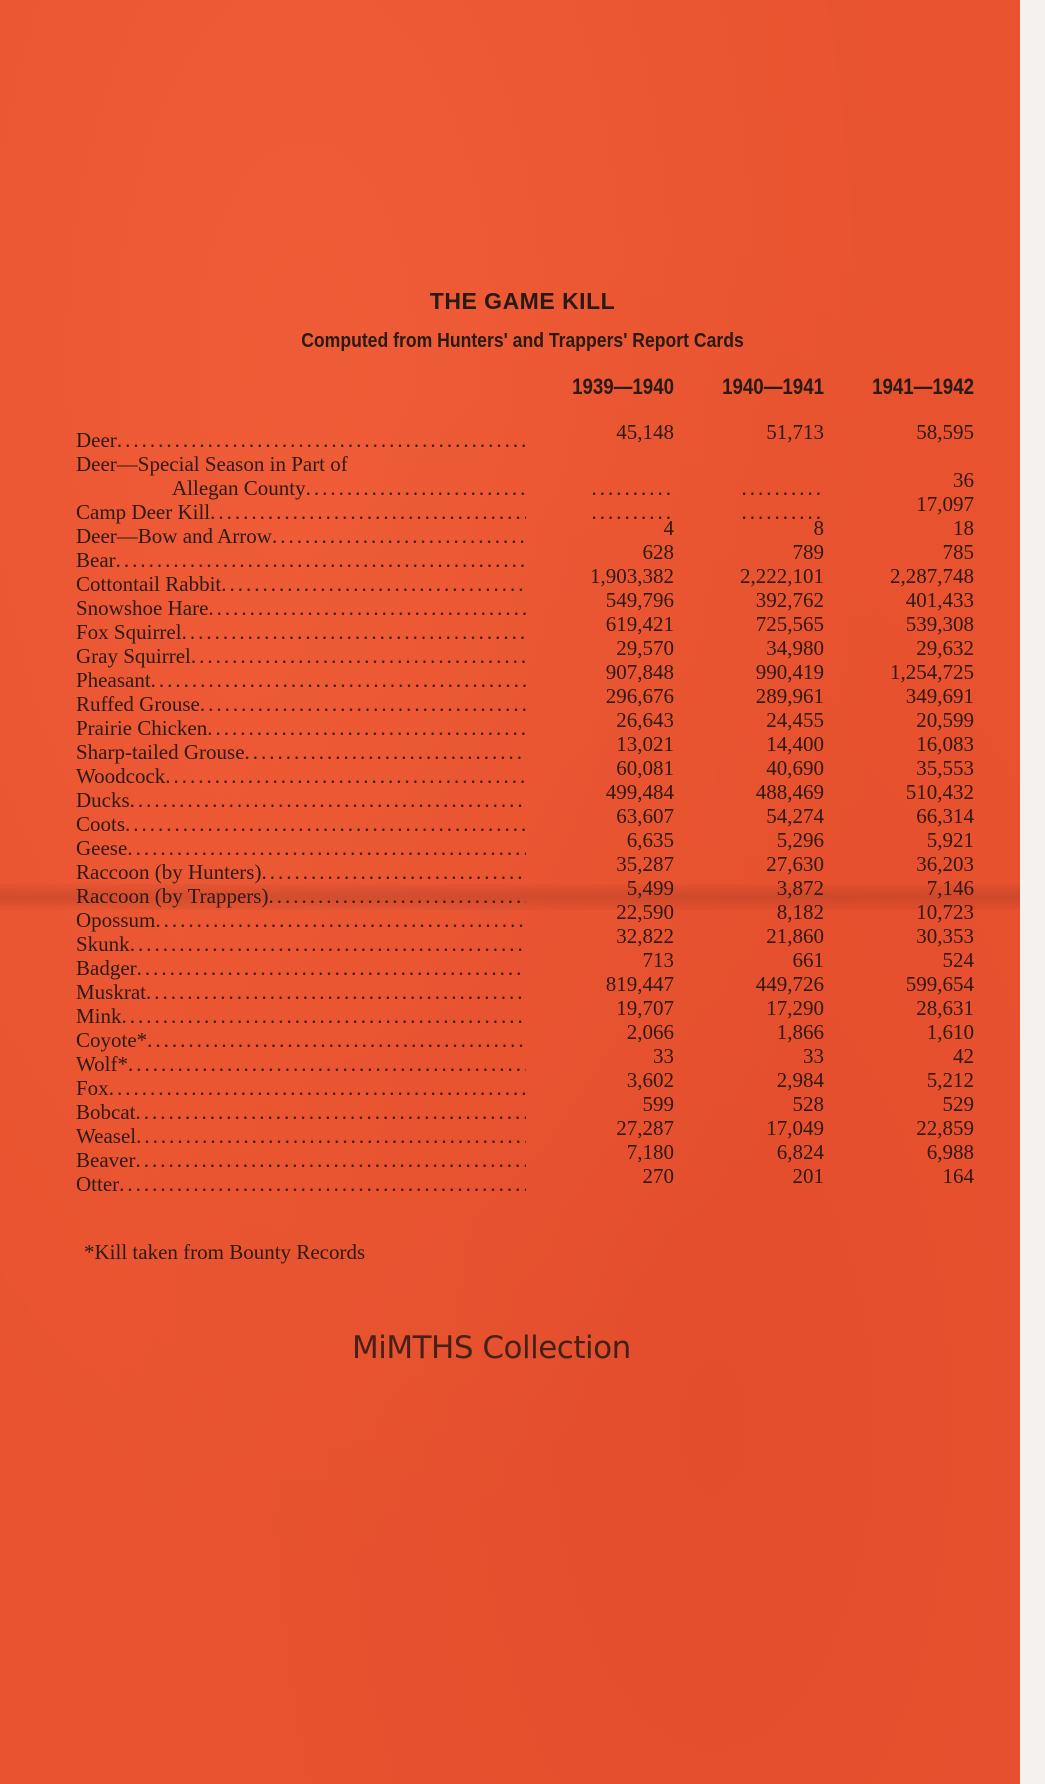 The width and height of the screenshot is (1045, 1784). Describe the element at coordinates (142, 728) in the screenshot. I see `row-label-text: Prairie Chicken` at that location.